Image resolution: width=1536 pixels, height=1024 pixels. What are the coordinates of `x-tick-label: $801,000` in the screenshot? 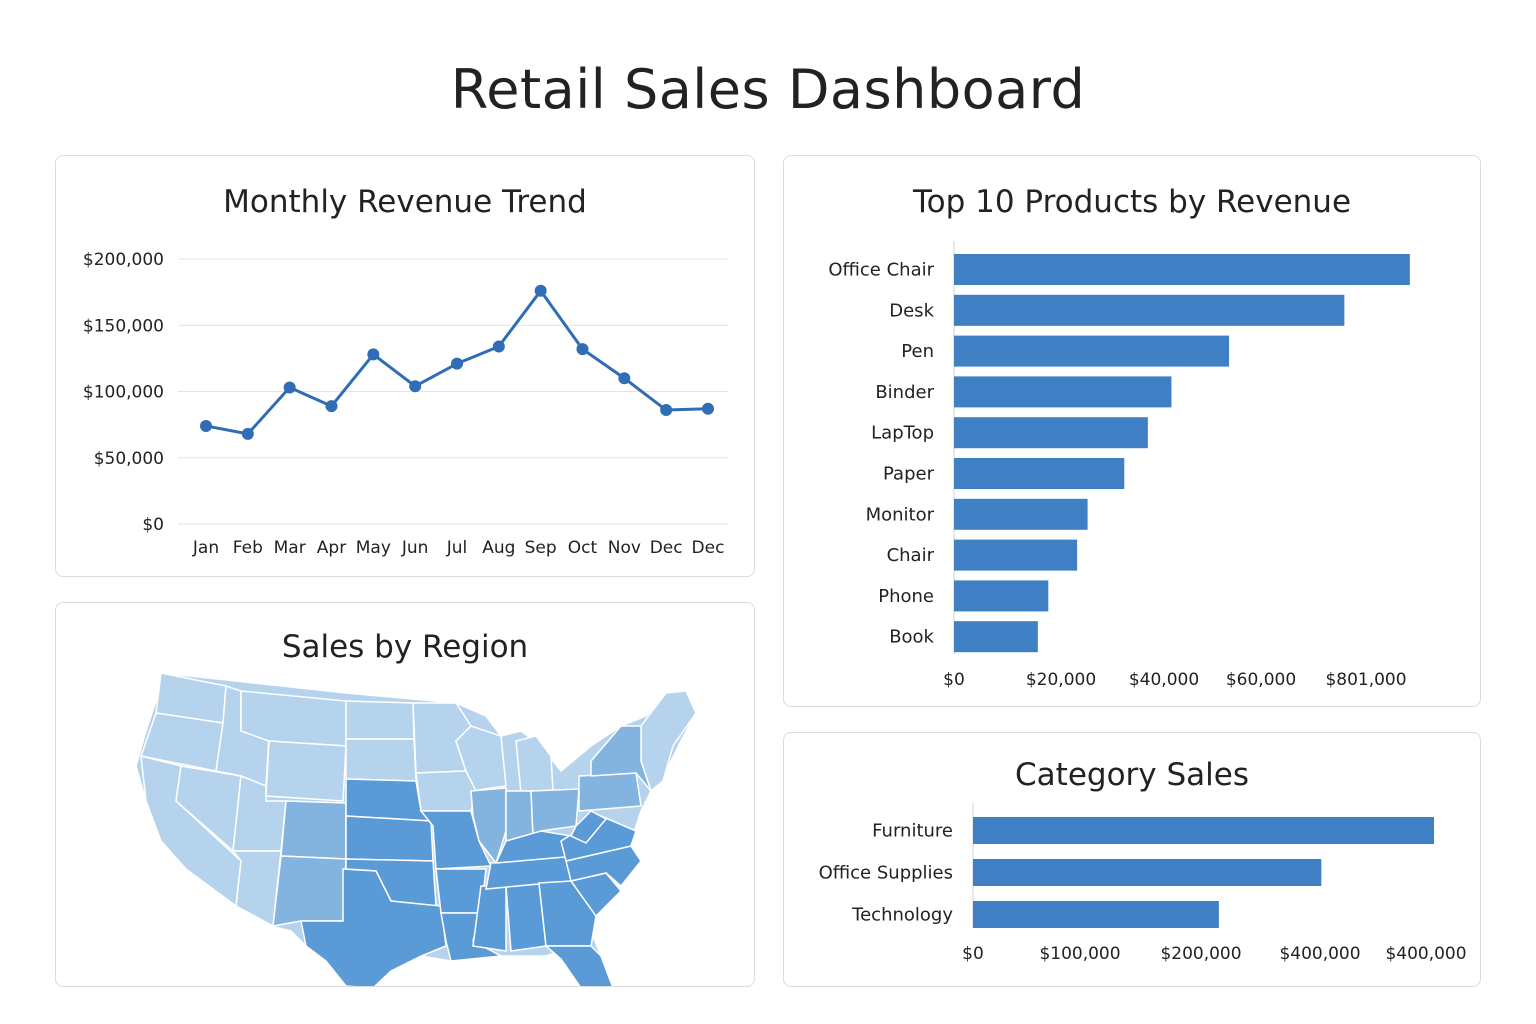 It's located at (1365, 680).